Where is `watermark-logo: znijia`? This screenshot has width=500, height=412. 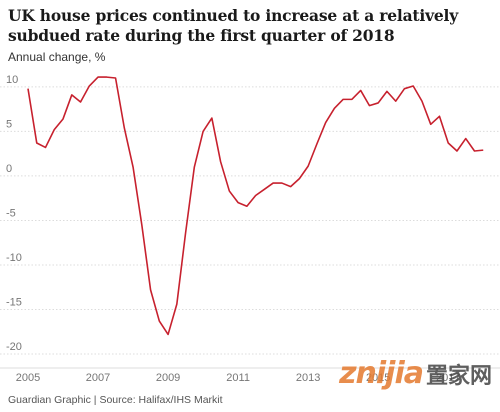 watermark-logo: znijia is located at coordinates (381, 373).